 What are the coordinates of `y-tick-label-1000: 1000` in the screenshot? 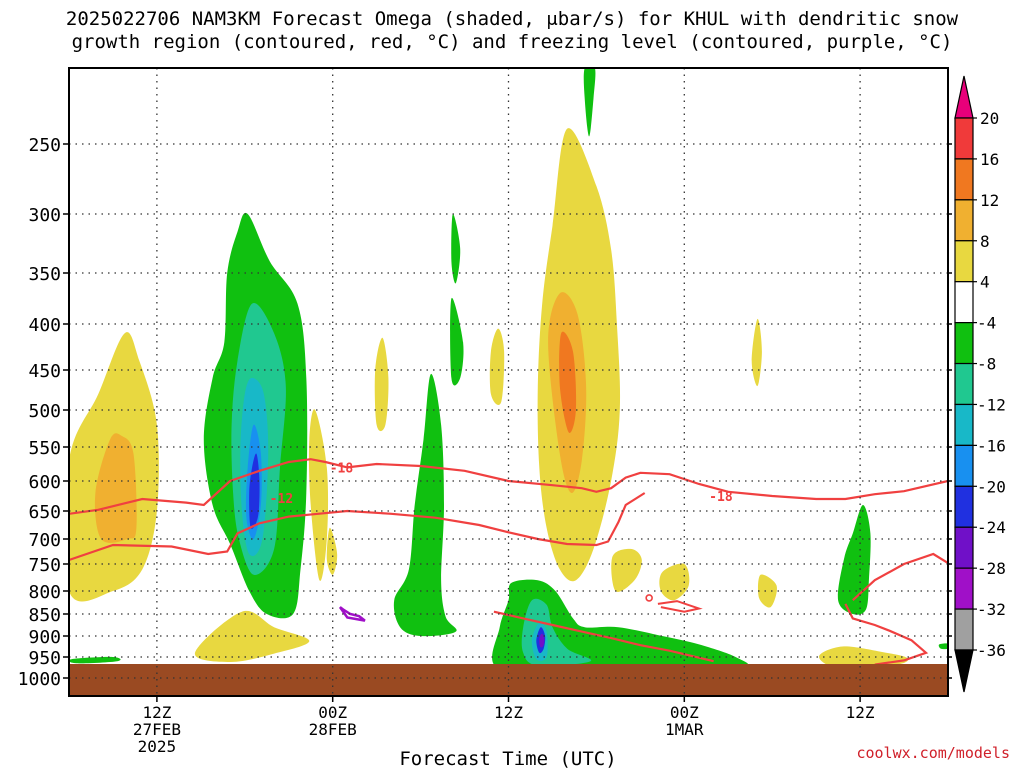 It's located at (39, 679).